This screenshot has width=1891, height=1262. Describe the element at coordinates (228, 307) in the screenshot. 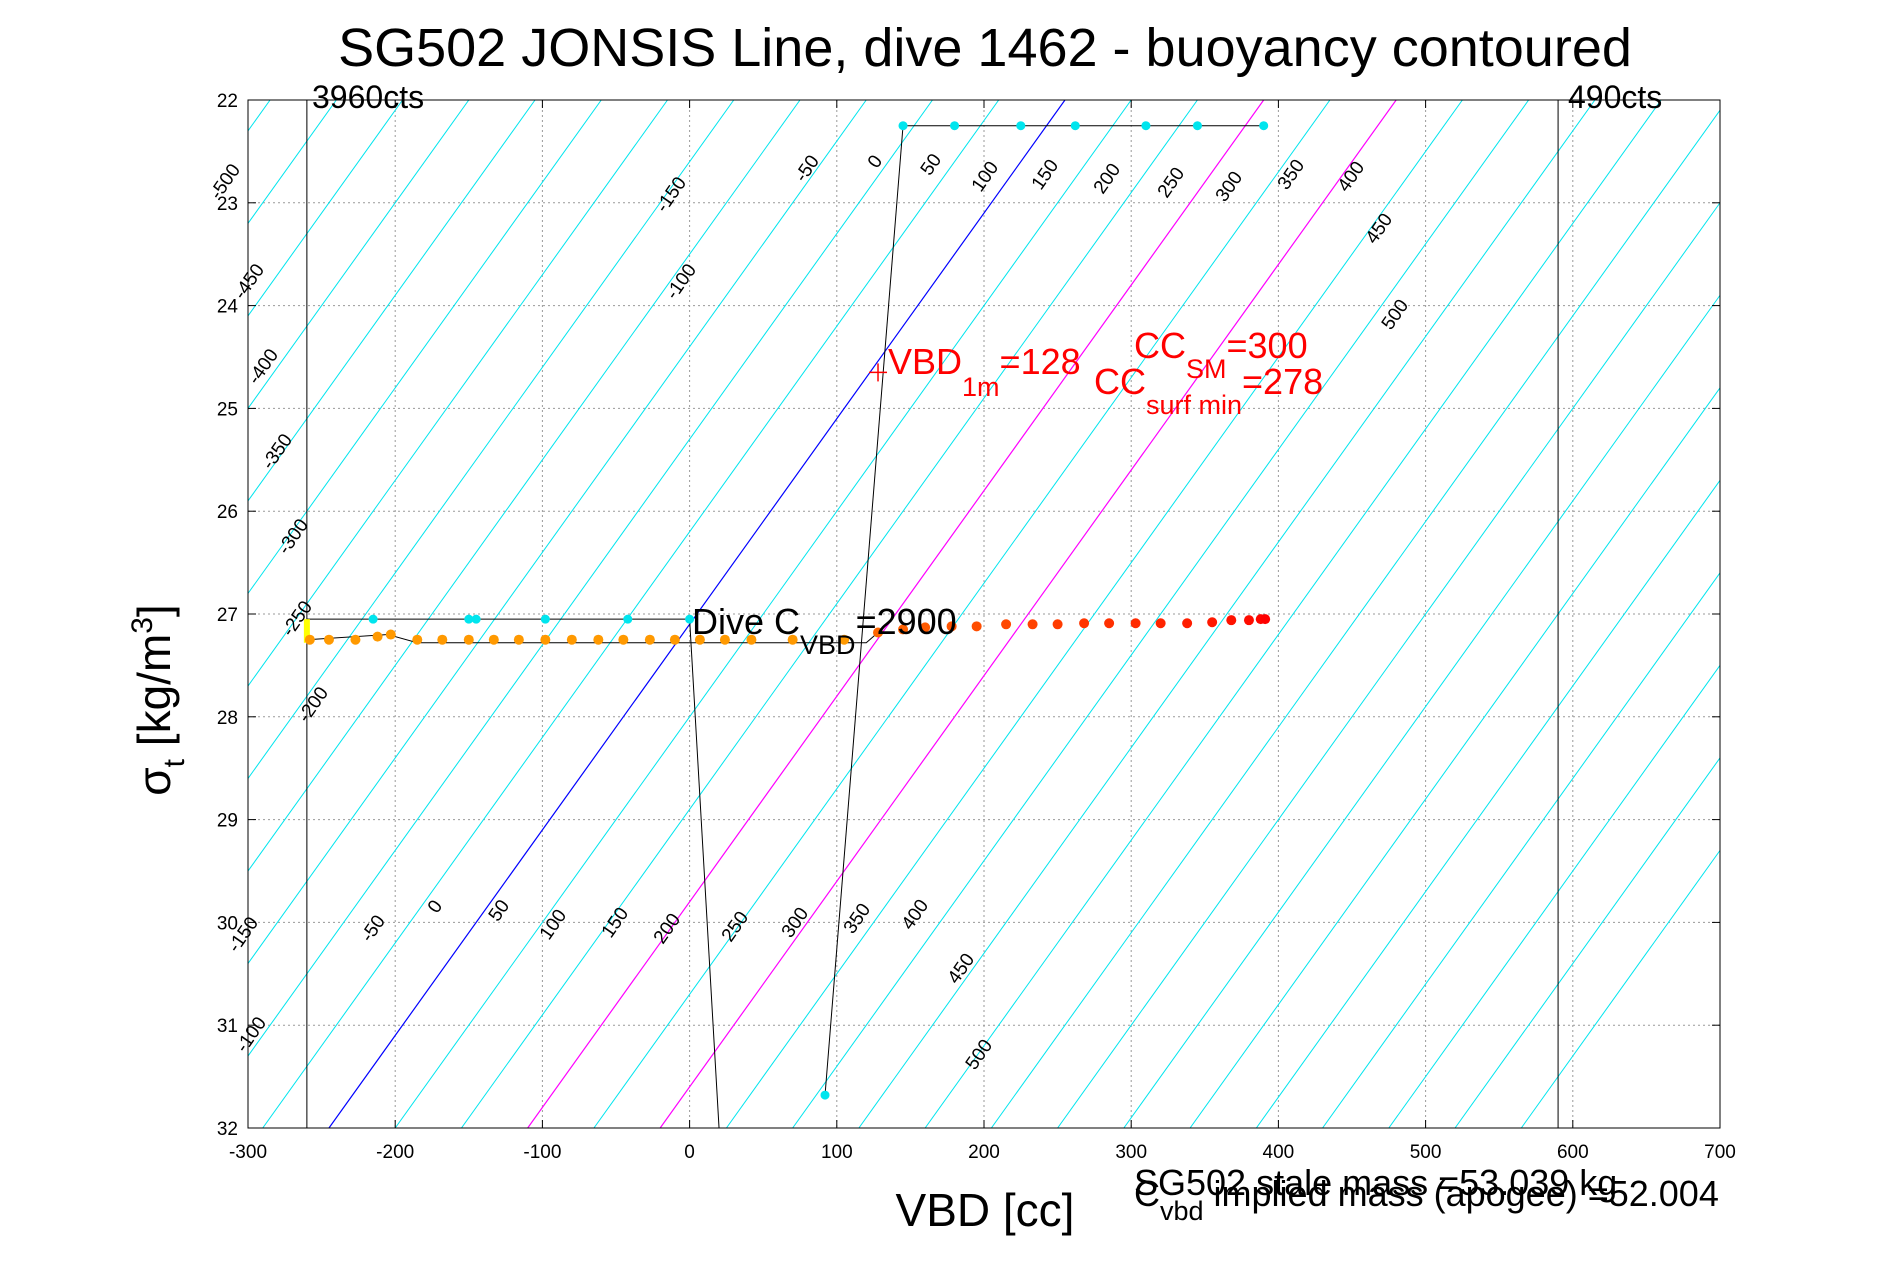

I see `y-tick-label: 24` at that location.